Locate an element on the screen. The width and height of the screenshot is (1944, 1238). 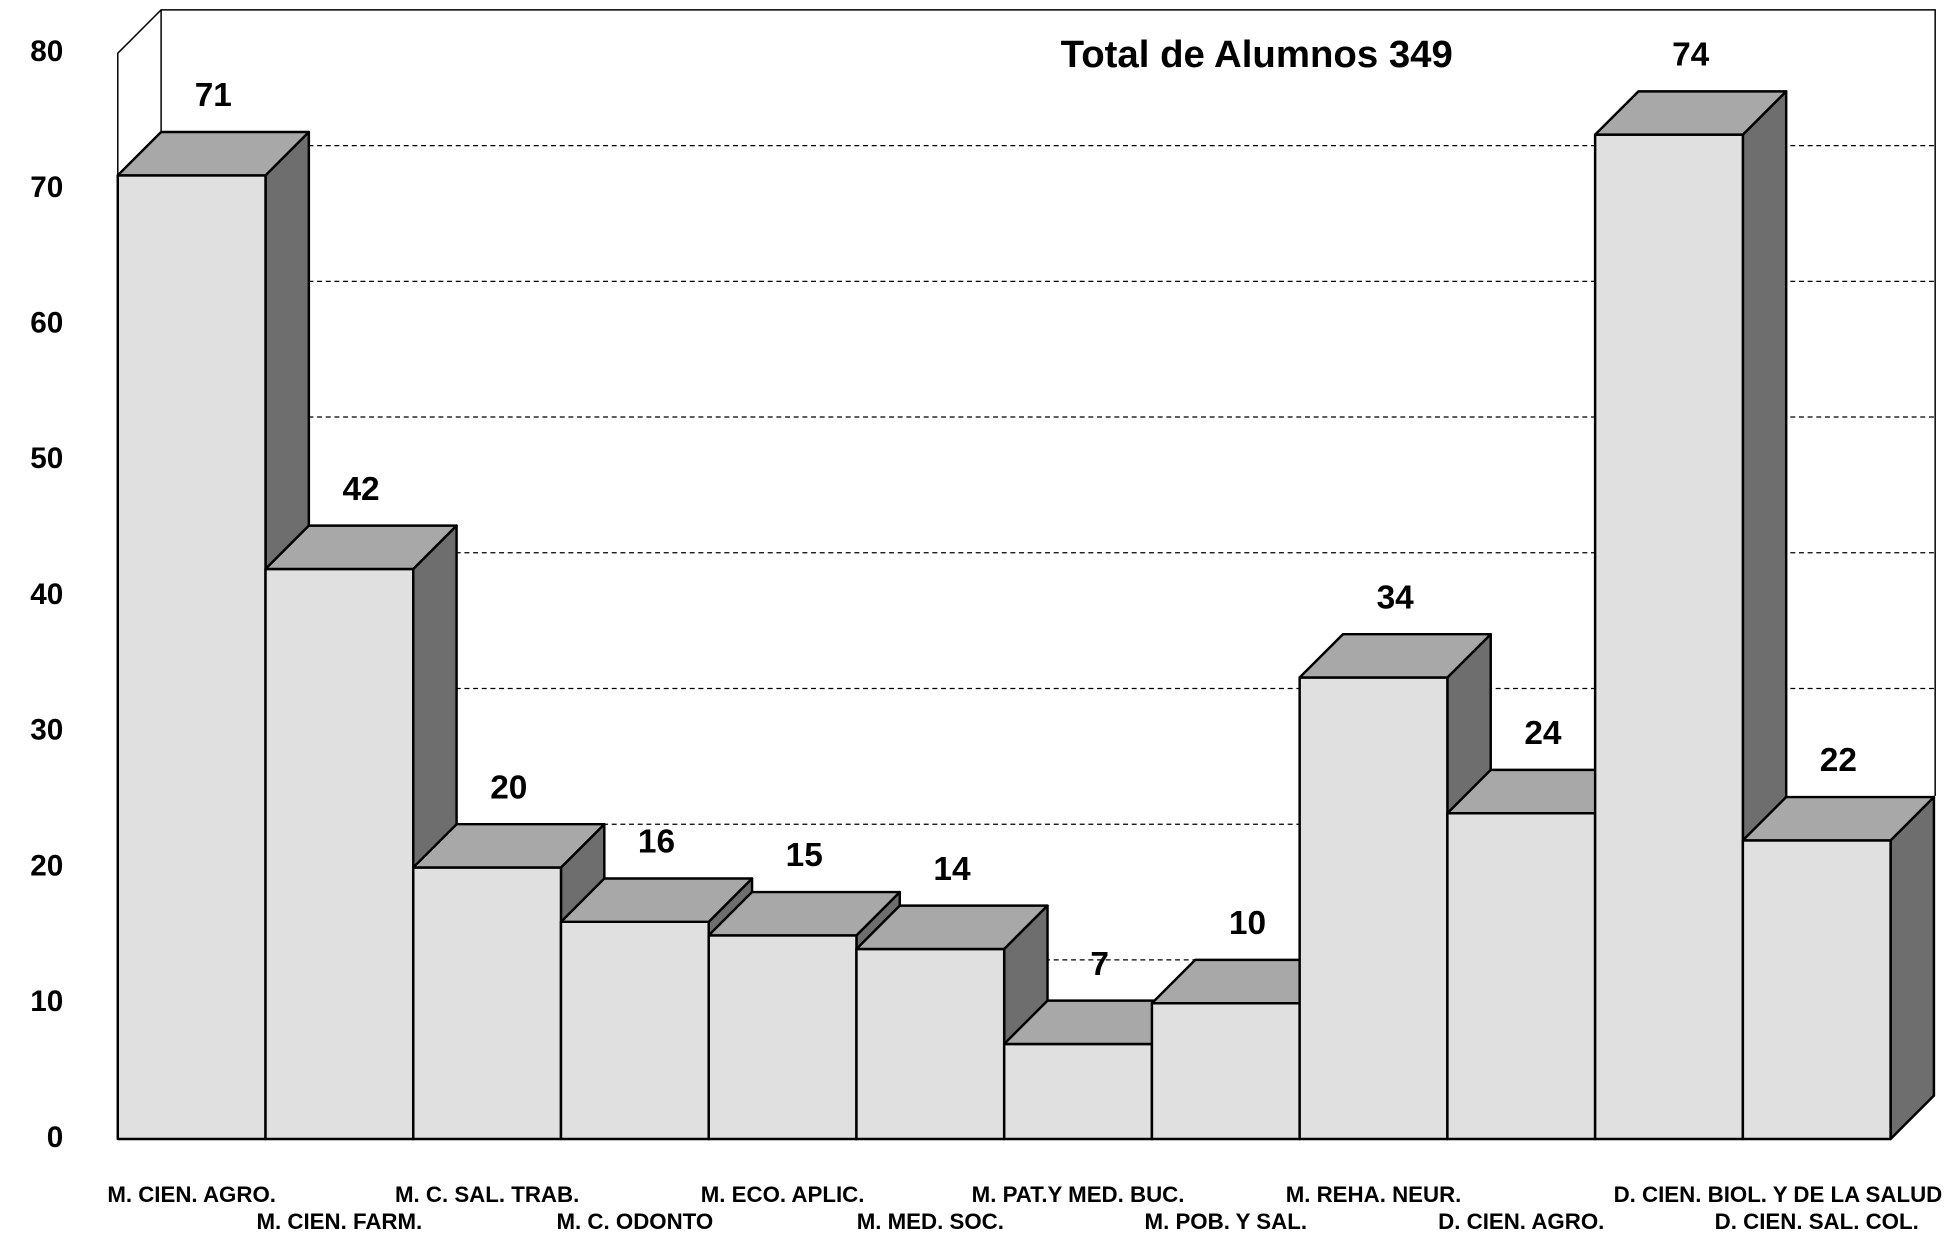
x-tick-label: M. C. SAL. TRAB. is located at coordinates (487, 1194).